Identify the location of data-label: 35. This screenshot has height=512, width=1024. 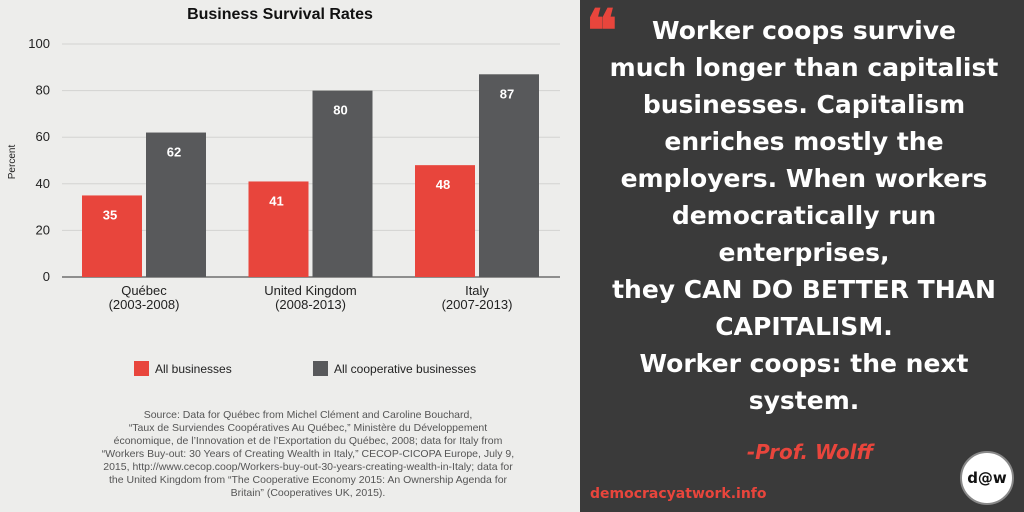
(110, 214).